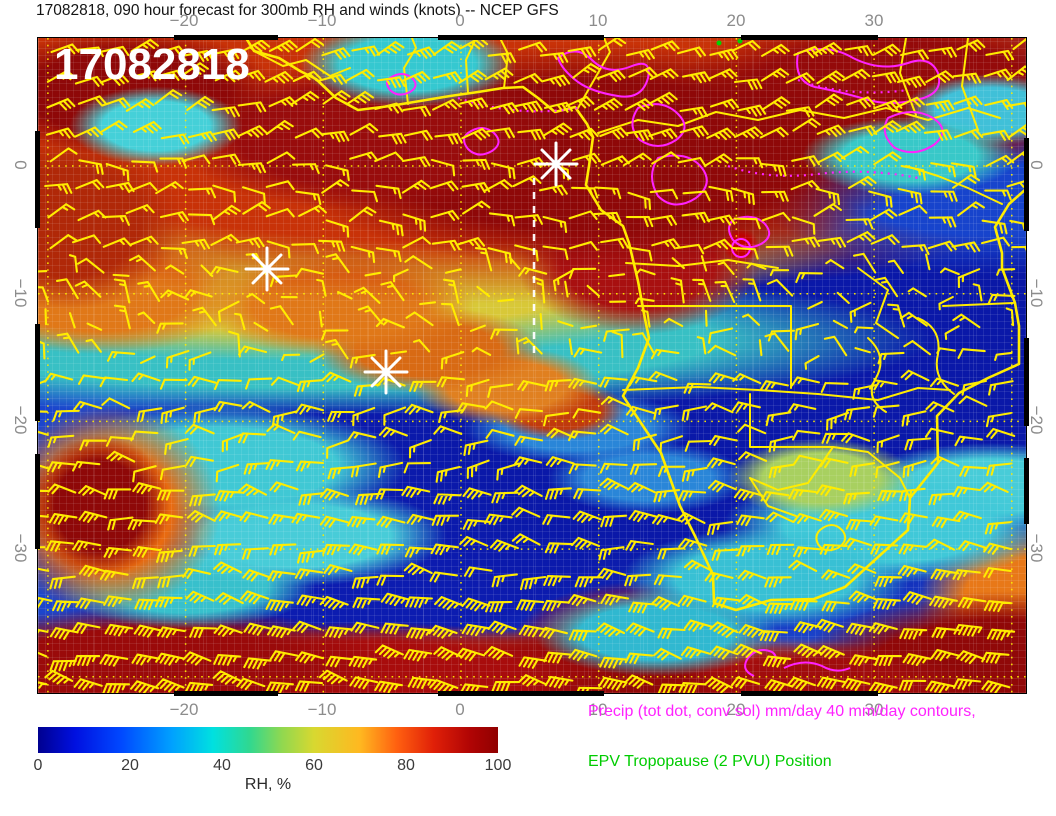 This screenshot has height=816, width=1056. I want to click on axis-tick-band, so click(809, 37).